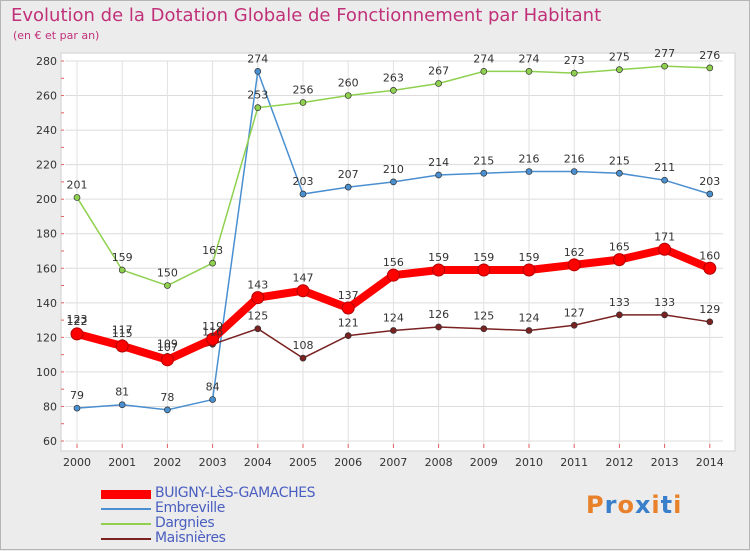 The image size is (750, 551). What do you see at coordinates (46, 165) in the screenshot?
I see `y-tick-label: 220` at bounding box center [46, 165].